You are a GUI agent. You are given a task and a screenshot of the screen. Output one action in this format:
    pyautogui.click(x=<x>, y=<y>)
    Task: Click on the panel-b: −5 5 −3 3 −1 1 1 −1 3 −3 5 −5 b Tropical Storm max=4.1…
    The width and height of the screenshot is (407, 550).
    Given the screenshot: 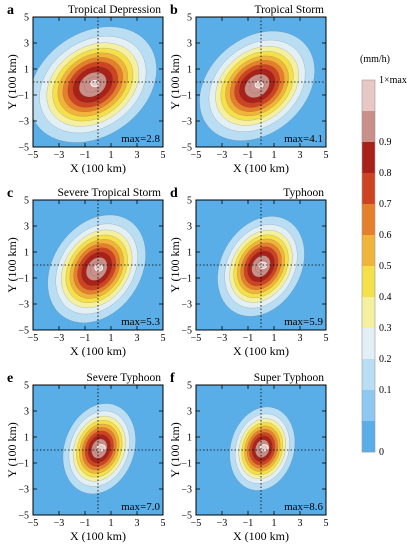 What is the action you would take?
    pyautogui.click(x=248, y=89)
    